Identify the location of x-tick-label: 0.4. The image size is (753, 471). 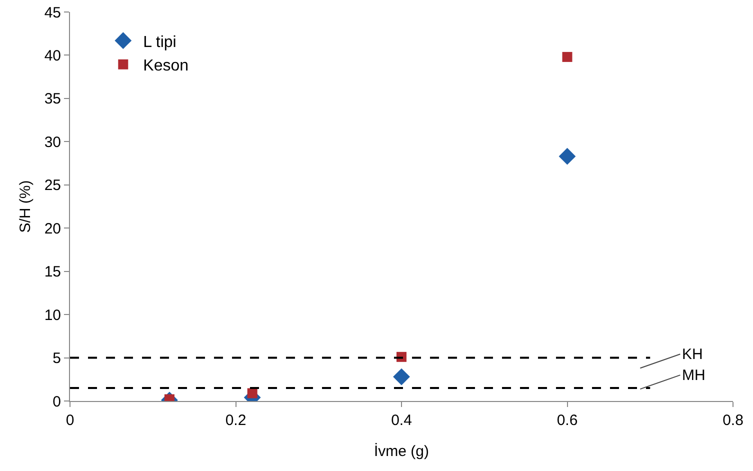
(401, 420).